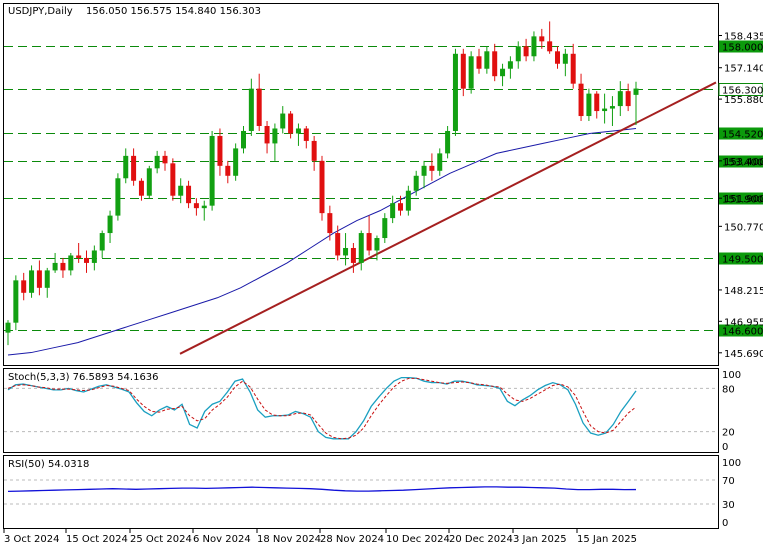 The height and width of the screenshot is (550, 763). I want to click on date-tick-label: 18 Nov 2024, so click(289, 539).